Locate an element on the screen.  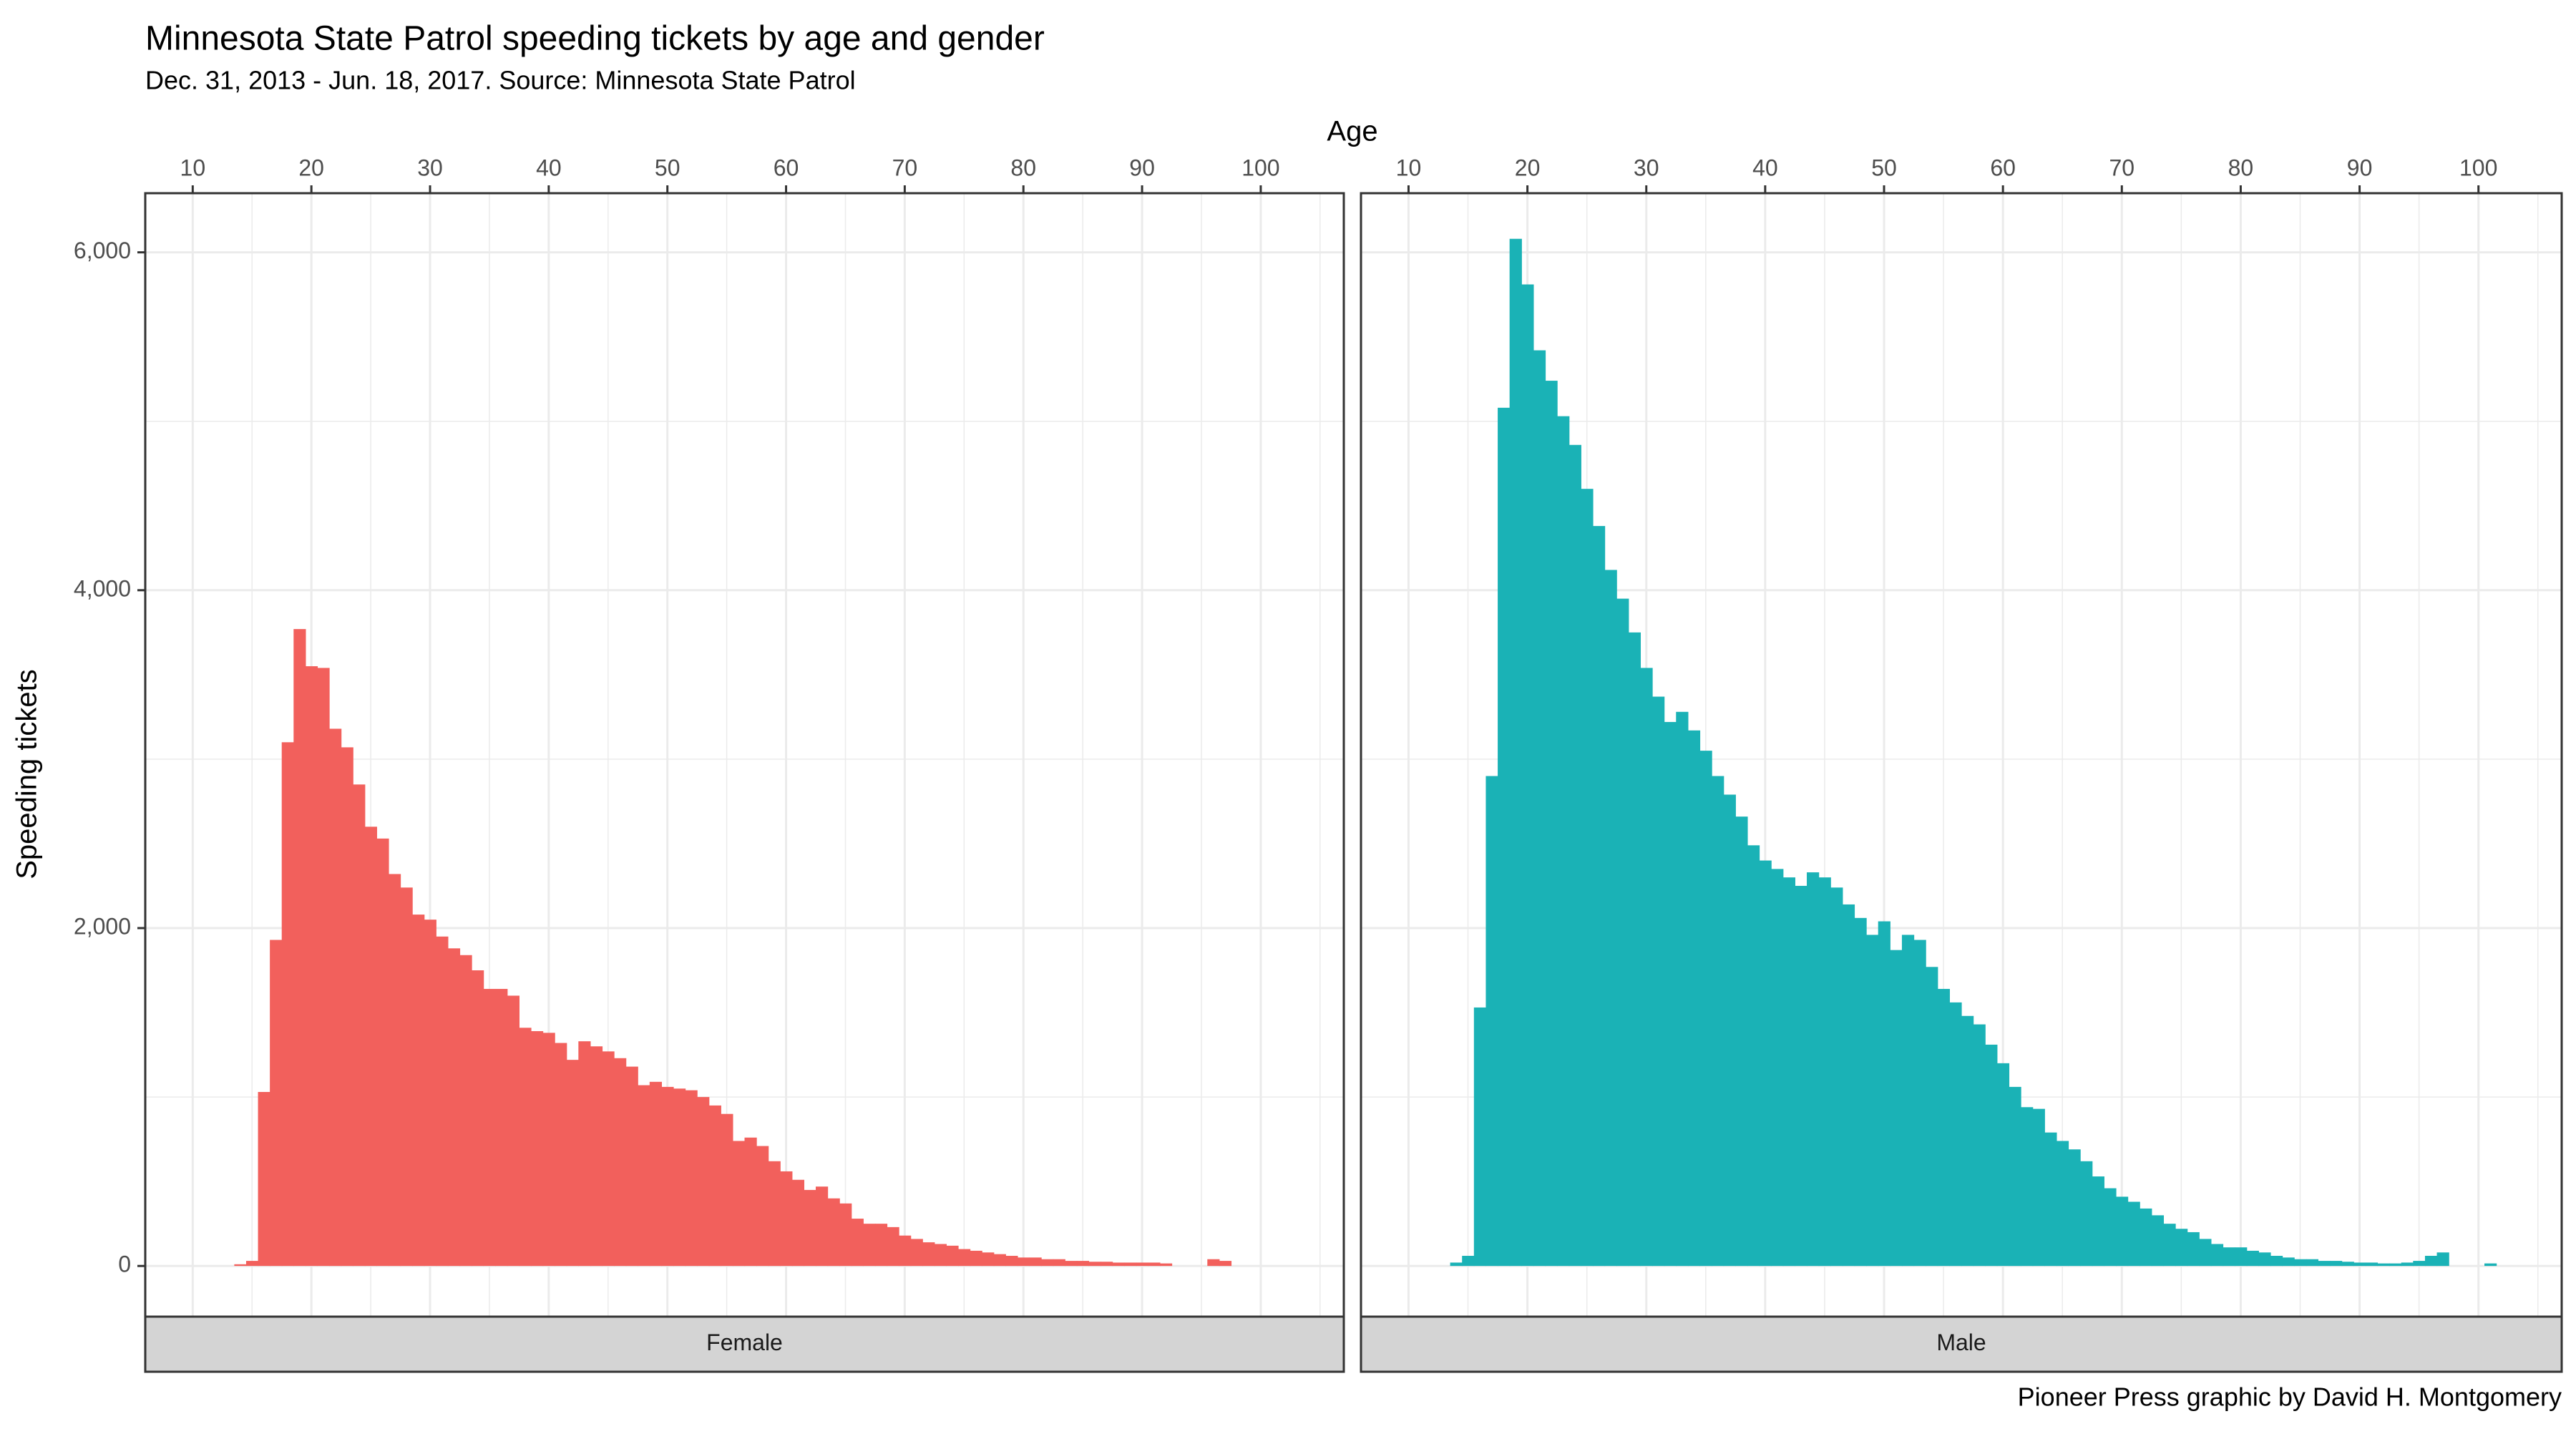
facet-strip-female is located at coordinates (744, 1344).